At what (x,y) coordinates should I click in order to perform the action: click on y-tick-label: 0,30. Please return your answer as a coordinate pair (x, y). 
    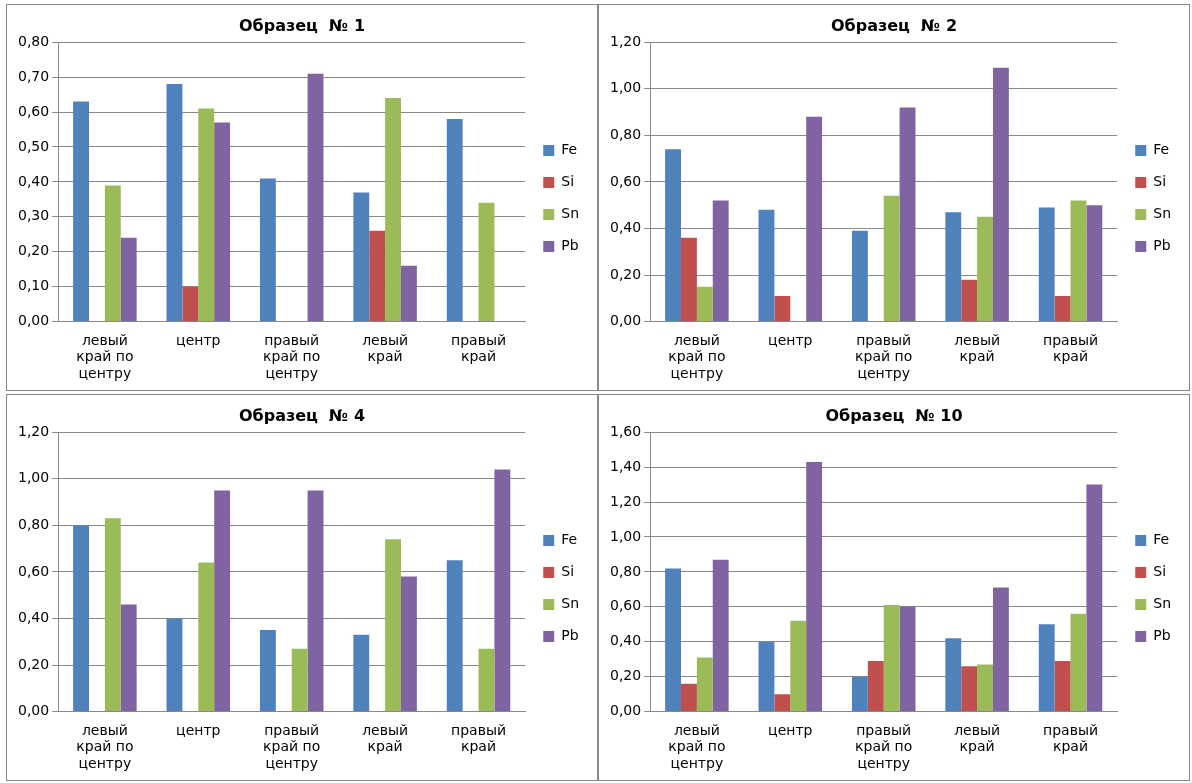
    Looking at the image, I should click on (34, 215).